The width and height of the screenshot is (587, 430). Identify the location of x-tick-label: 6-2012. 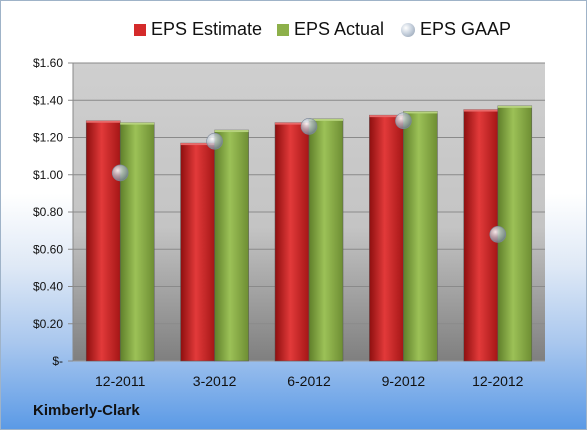
(309, 381).